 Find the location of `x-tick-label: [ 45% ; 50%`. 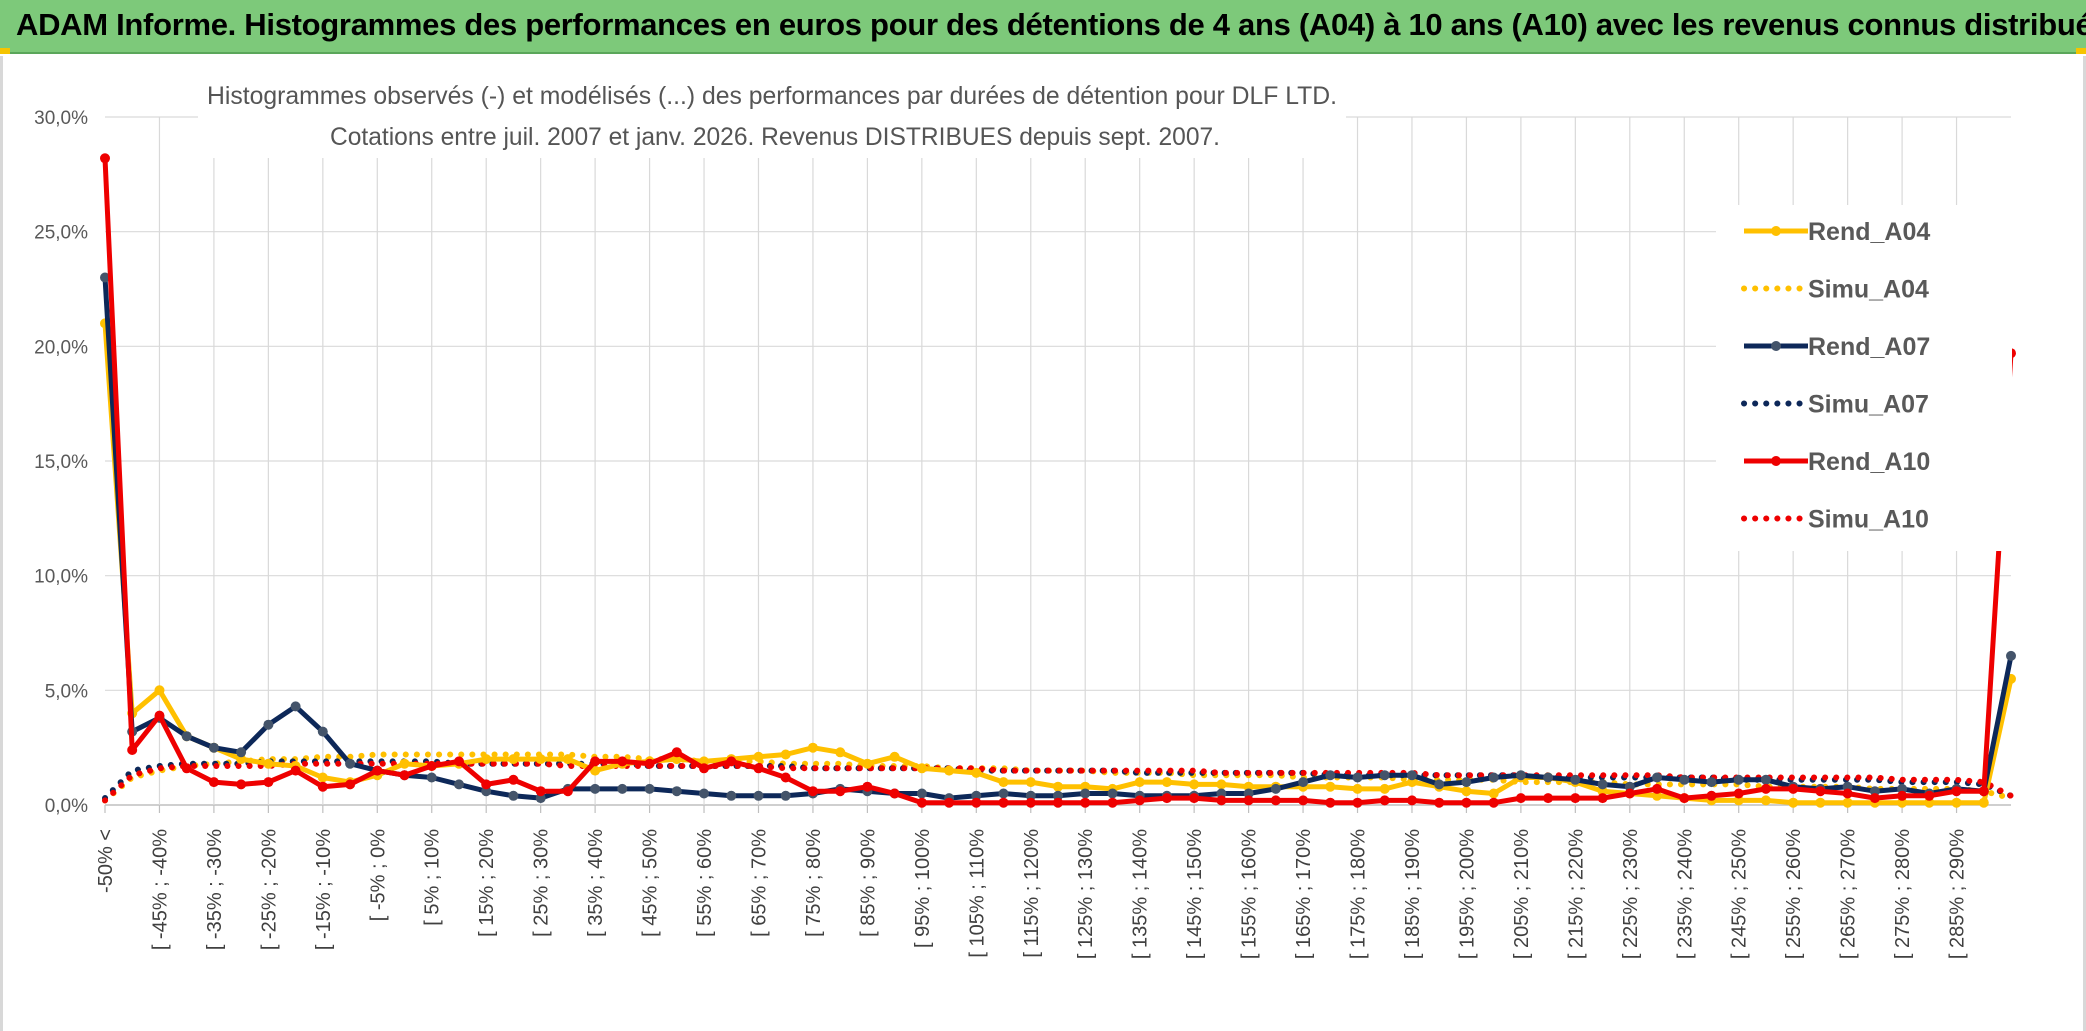

x-tick-label: [ 45% ; 50% is located at coordinates (651, 883).